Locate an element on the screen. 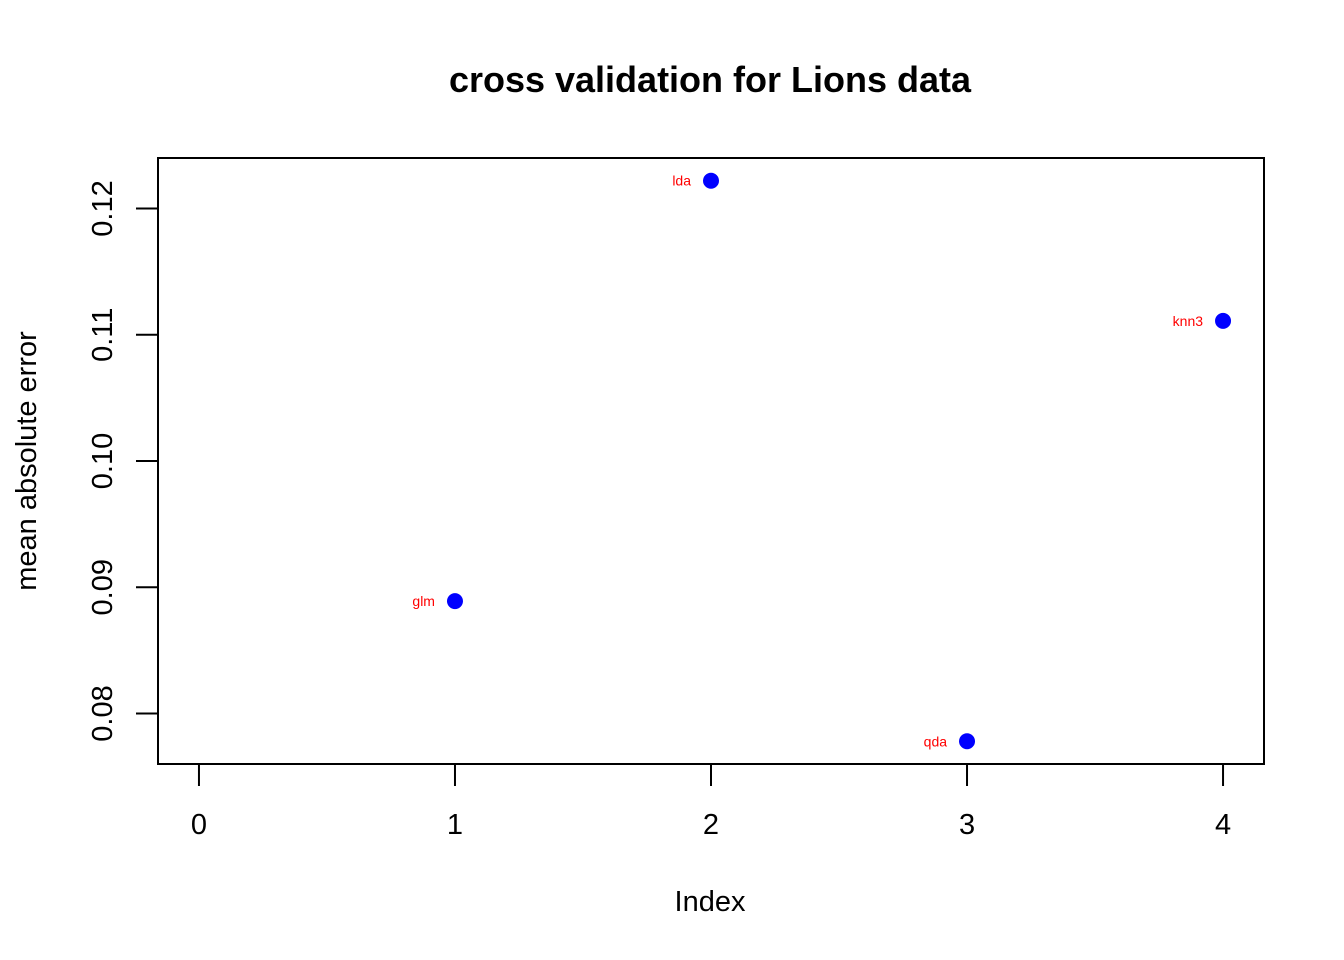  x-tick-label: 1 is located at coordinates (455, 825).